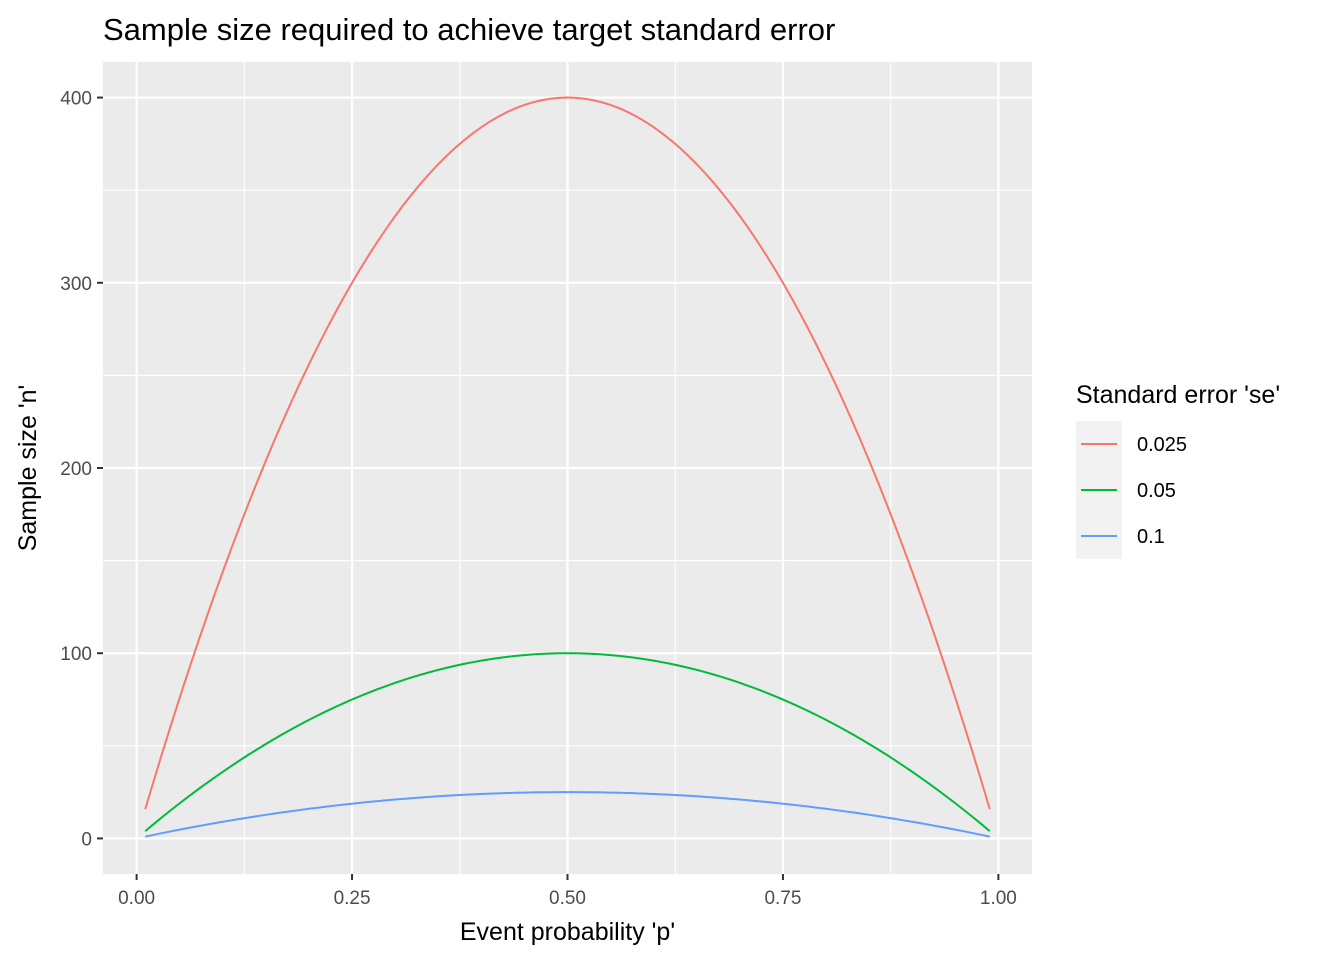 The width and height of the screenshot is (1344, 960). What do you see at coordinates (998, 898) in the screenshot?
I see `x-tick-label: 1.00` at bounding box center [998, 898].